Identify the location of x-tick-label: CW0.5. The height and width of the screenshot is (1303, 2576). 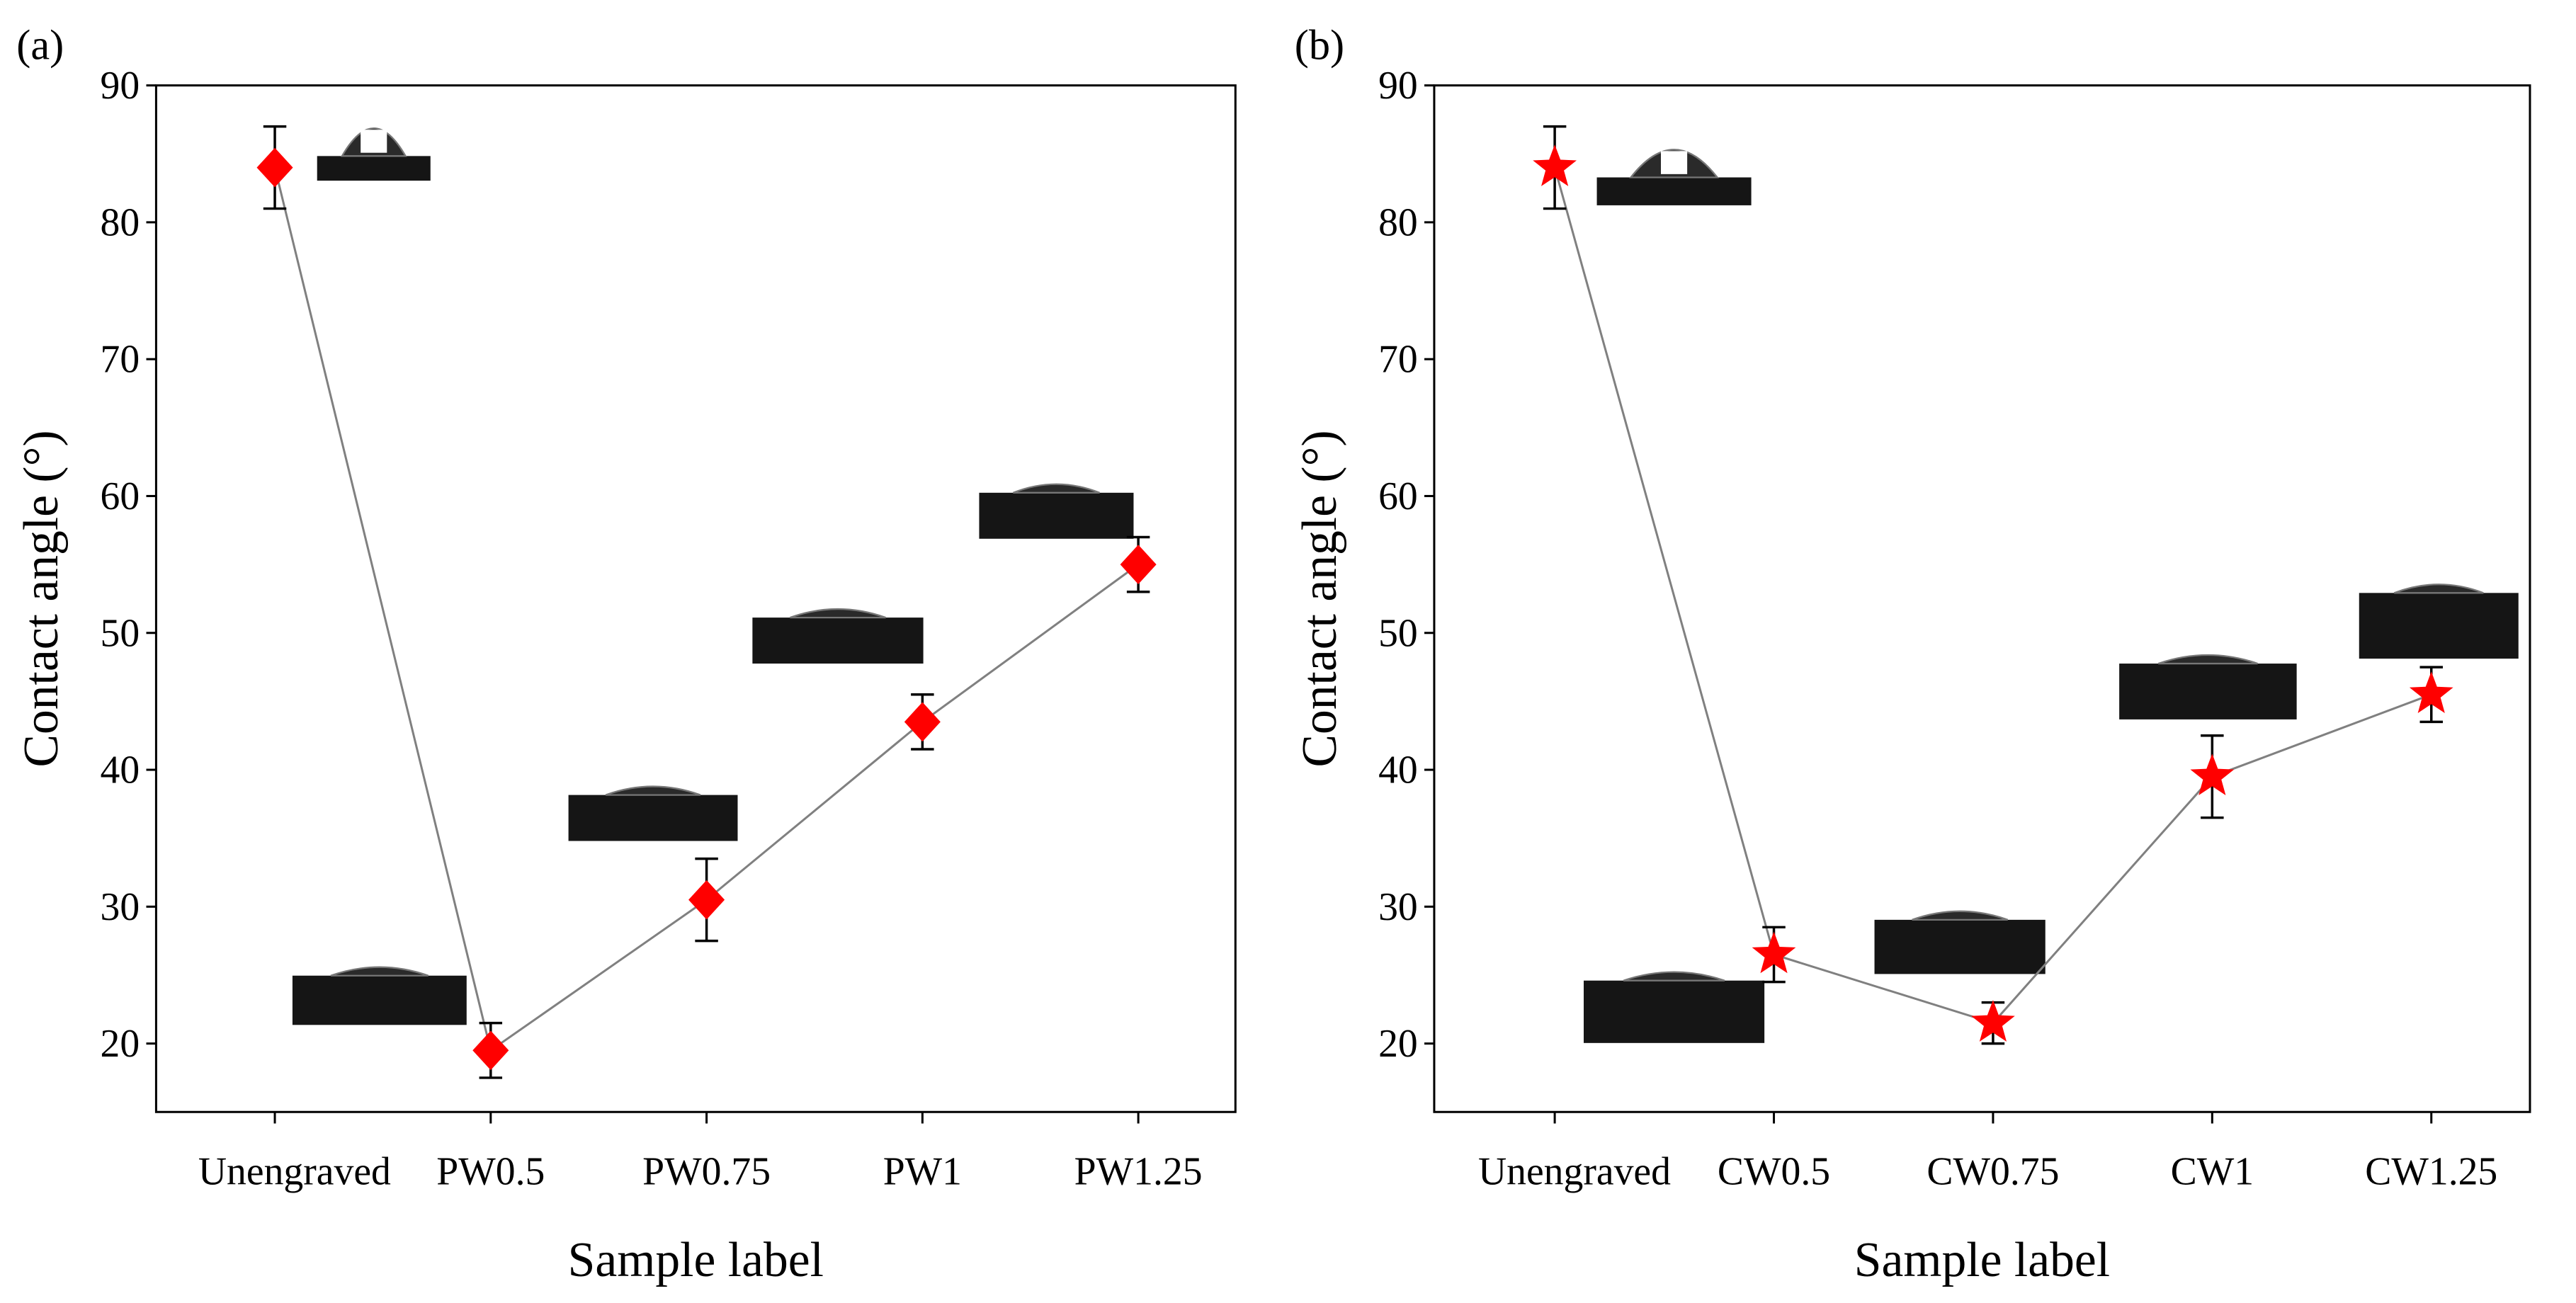
(1774, 1171).